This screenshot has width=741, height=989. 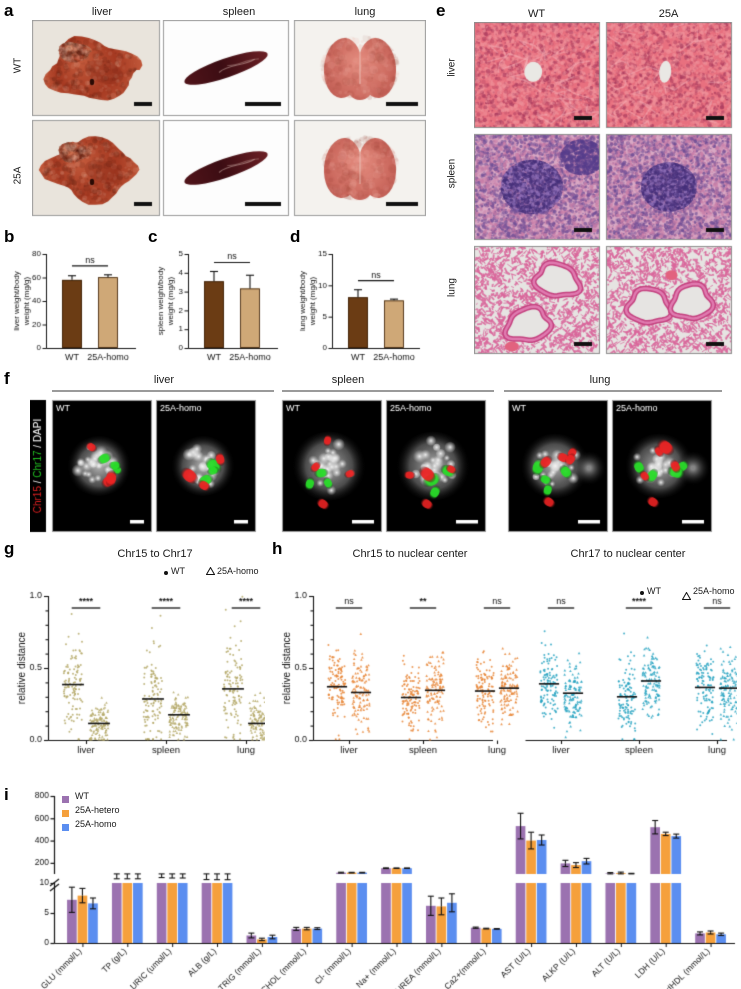 What do you see at coordinates (178, 571) in the screenshot?
I see `panel-g-legend-wt: WT` at bounding box center [178, 571].